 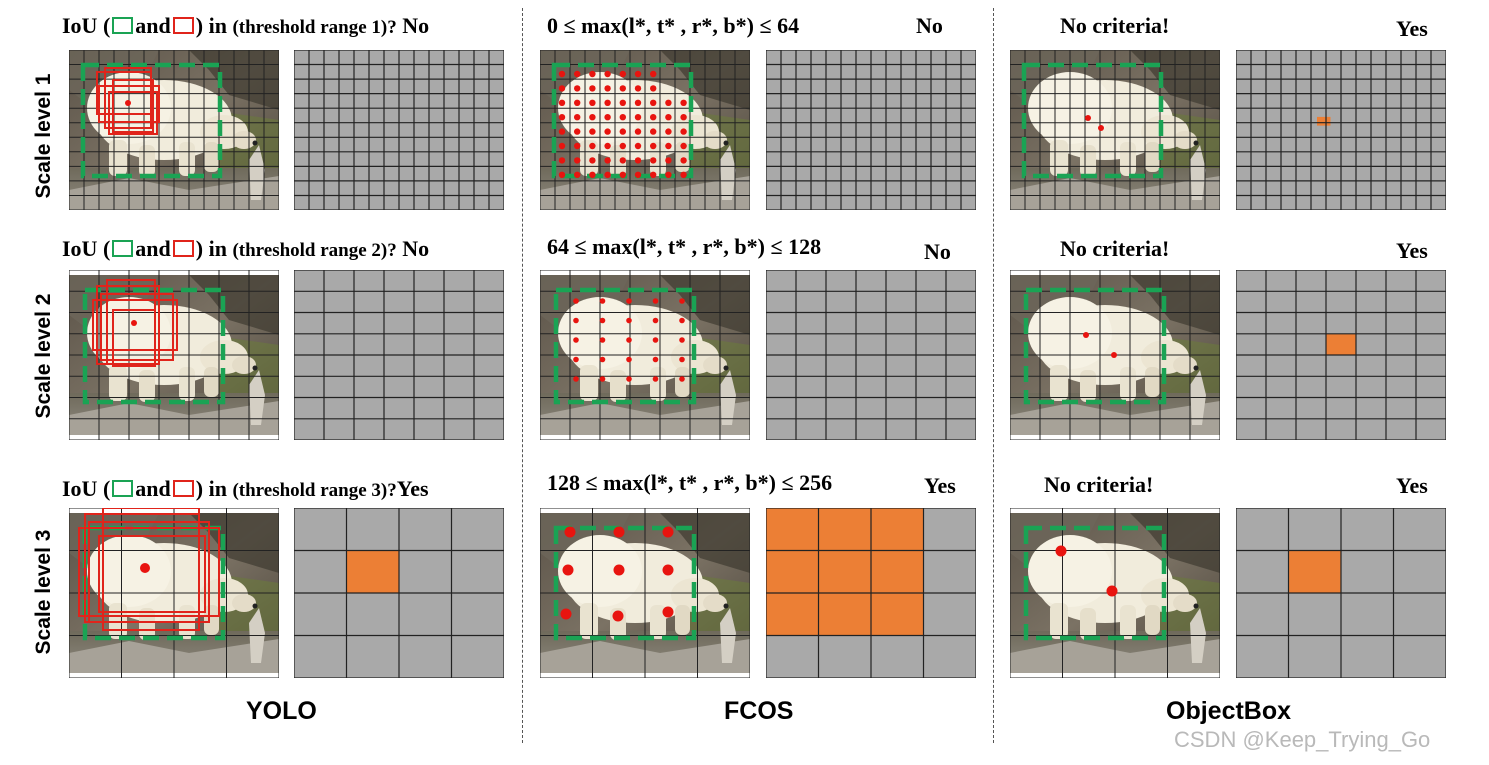 What do you see at coordinates (690, 482) in the screenshot?
I see `fcos-question-3: 128 ≤ max(l*, t* , r*, b*) ≤ 256` at bounding box center [690, 482].